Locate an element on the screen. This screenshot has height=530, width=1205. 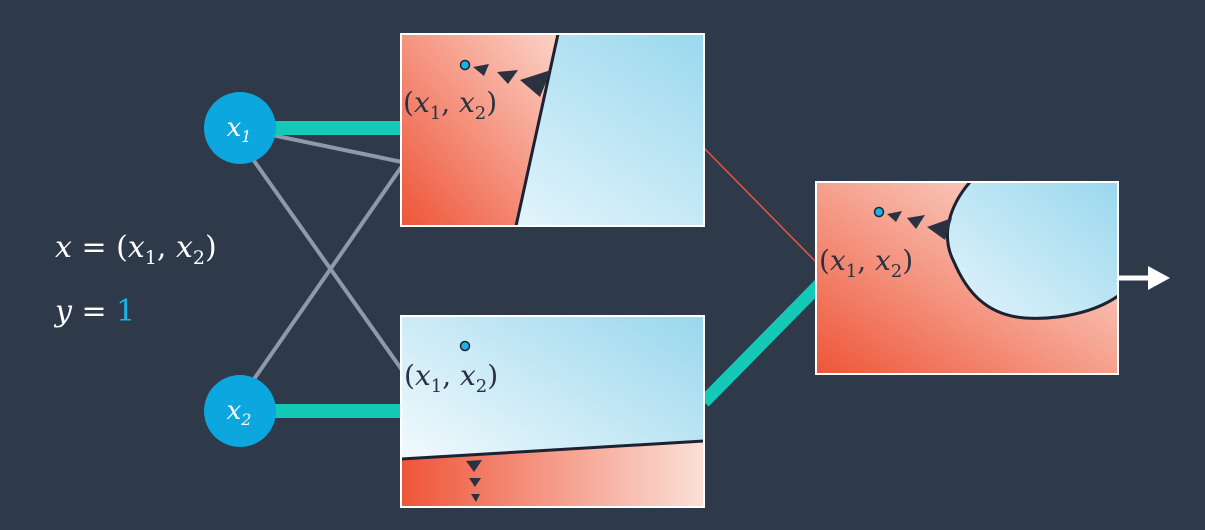
top-data-point is located at coordinates (465, 65).